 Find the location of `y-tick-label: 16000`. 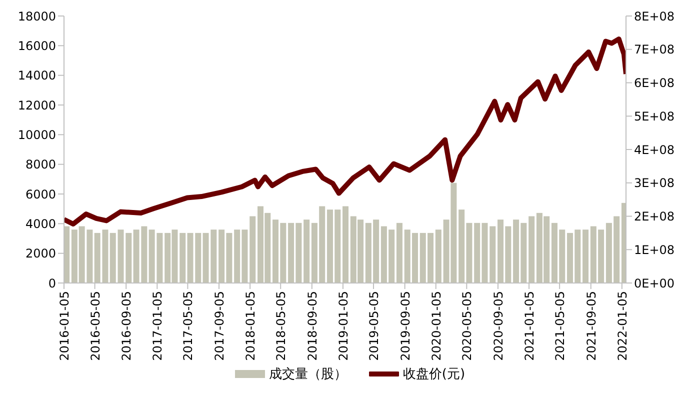

y-tick-label: 16000 is located at coordinates (37, 45).